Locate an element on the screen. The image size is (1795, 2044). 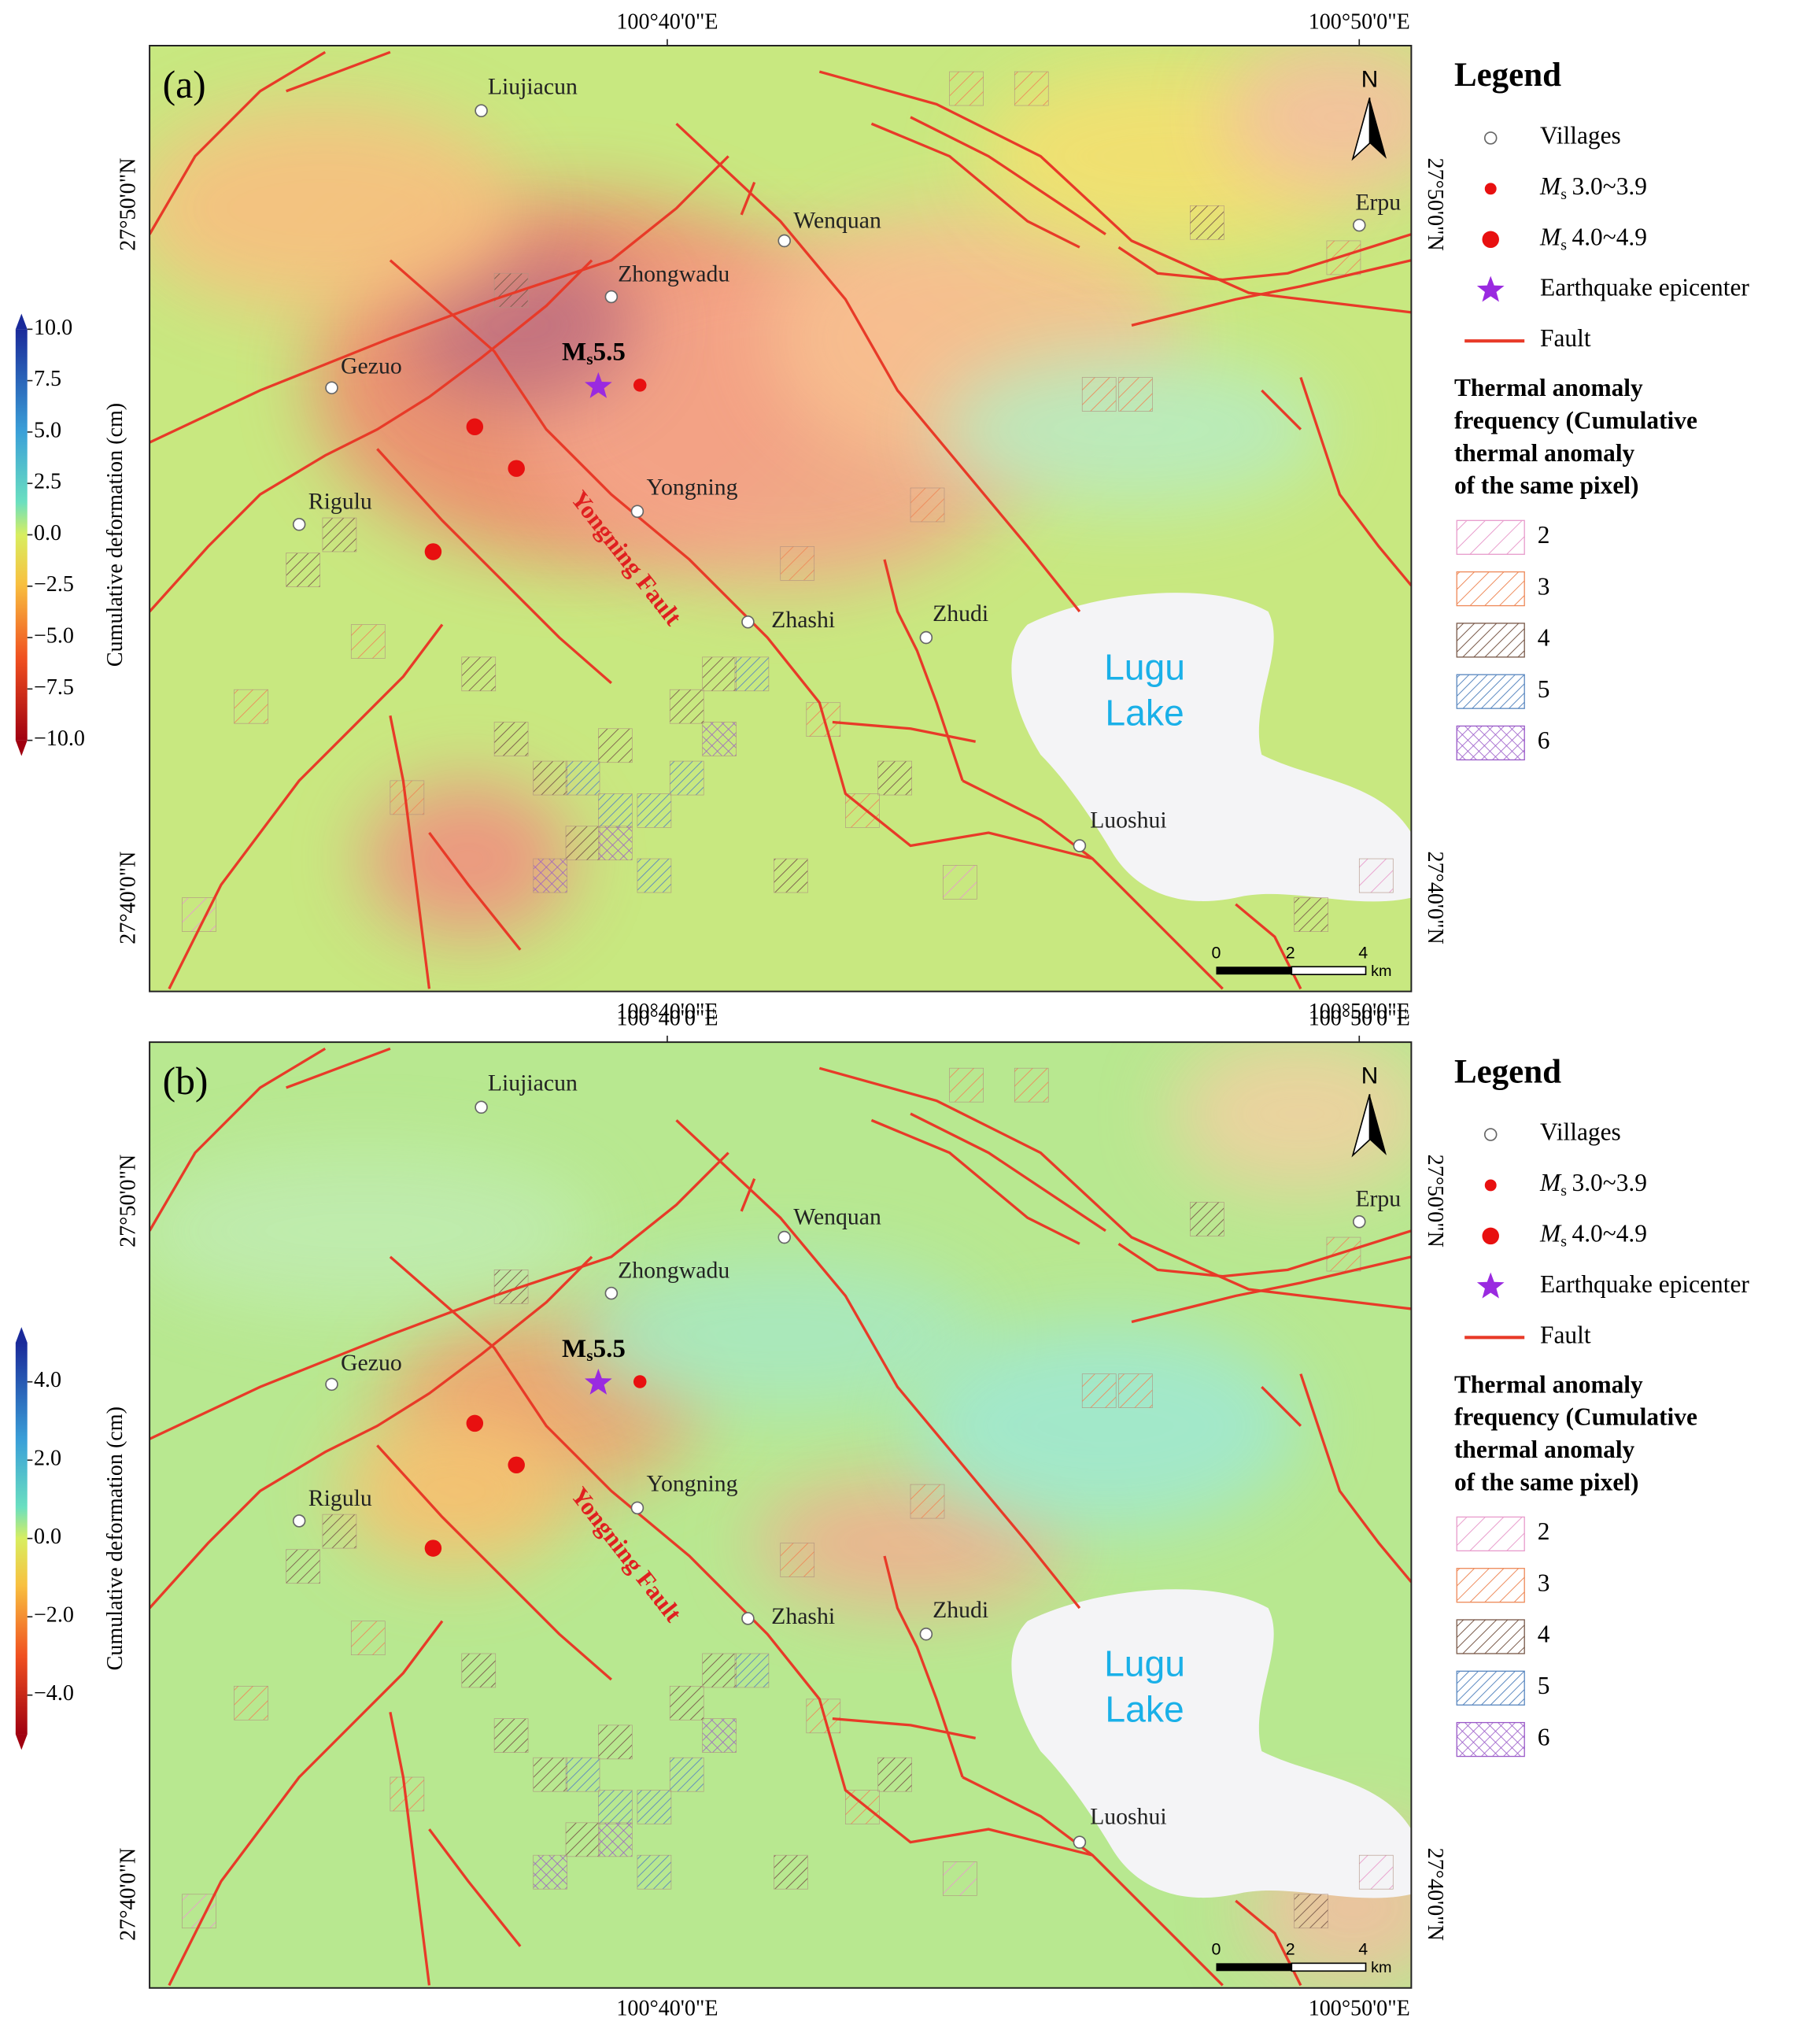
latitude-label: 27°50'0"N is located at coordinates (1435, 1201).